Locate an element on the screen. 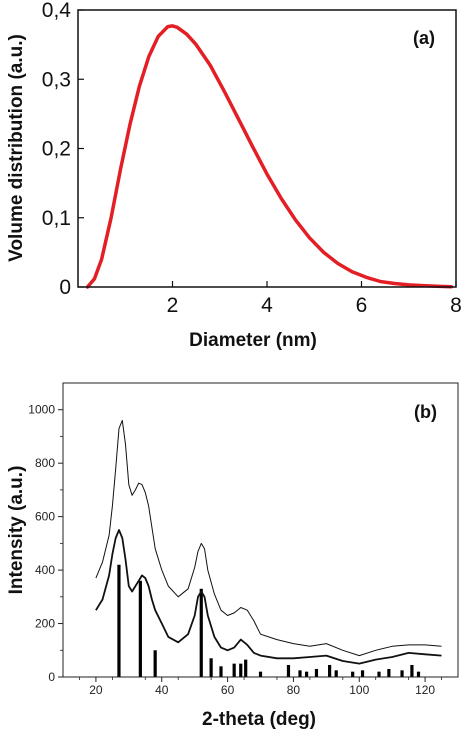 Image resolution: width=474 pixels, height=732 pixels. panel-a-x-tick-label: 4 is located at coordinates (267, 305).